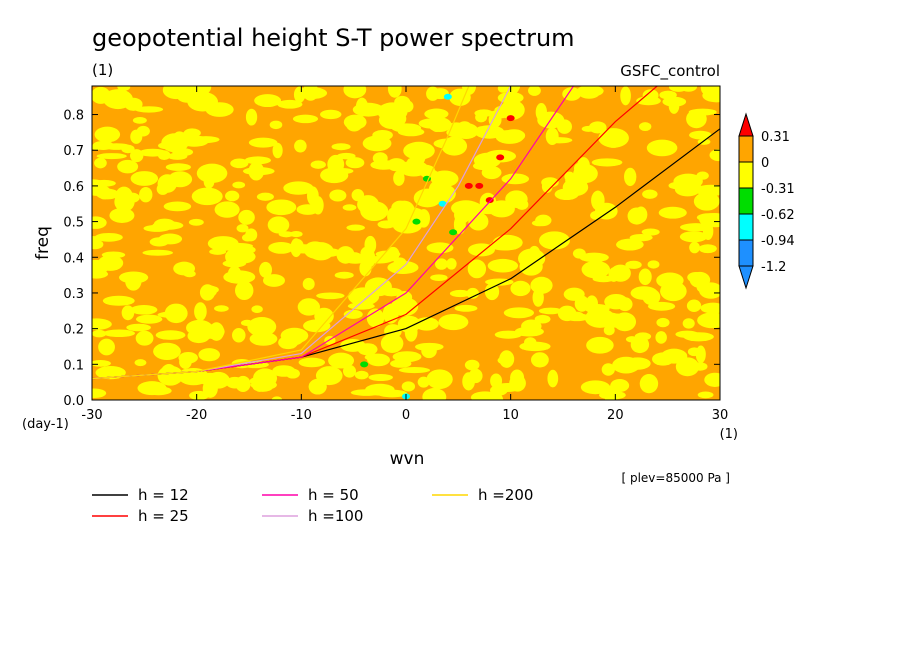  I want to click on chart-units-label: (1), so click(102, 70).